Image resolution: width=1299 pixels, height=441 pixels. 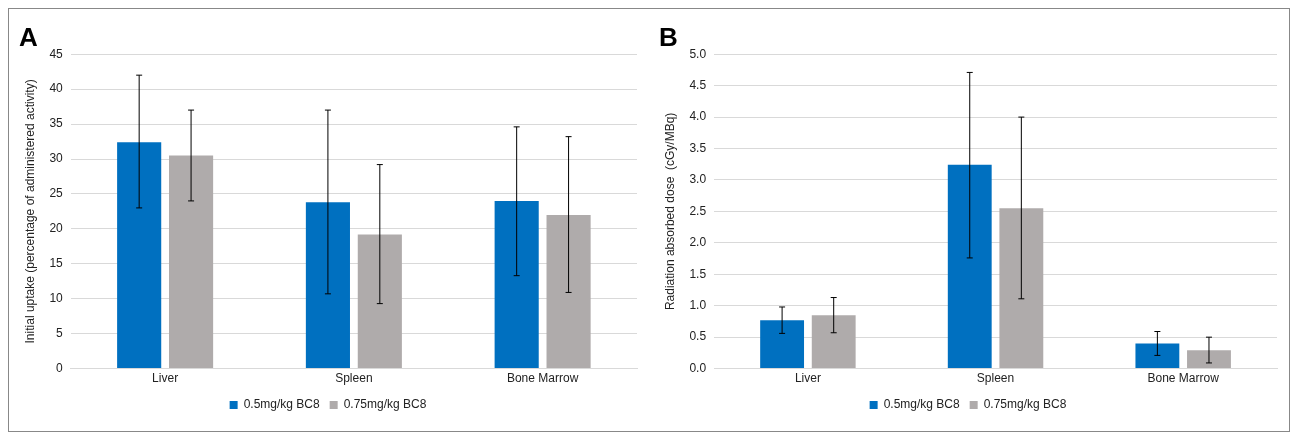 I want to click on y-tick-label: 5, so click(x=60, y=332).